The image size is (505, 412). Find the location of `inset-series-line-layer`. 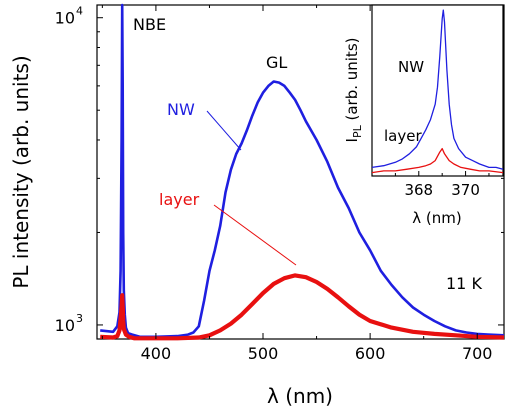

inset-series-line-layer is located at coordinates (437, 160).